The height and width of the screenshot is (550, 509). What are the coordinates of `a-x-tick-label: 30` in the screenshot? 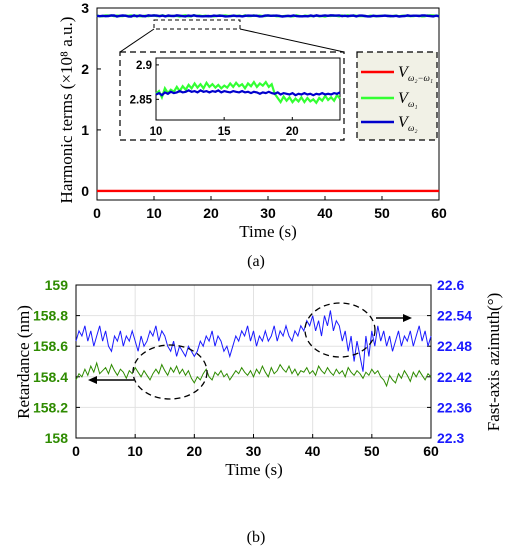 It's located at (268, 213).